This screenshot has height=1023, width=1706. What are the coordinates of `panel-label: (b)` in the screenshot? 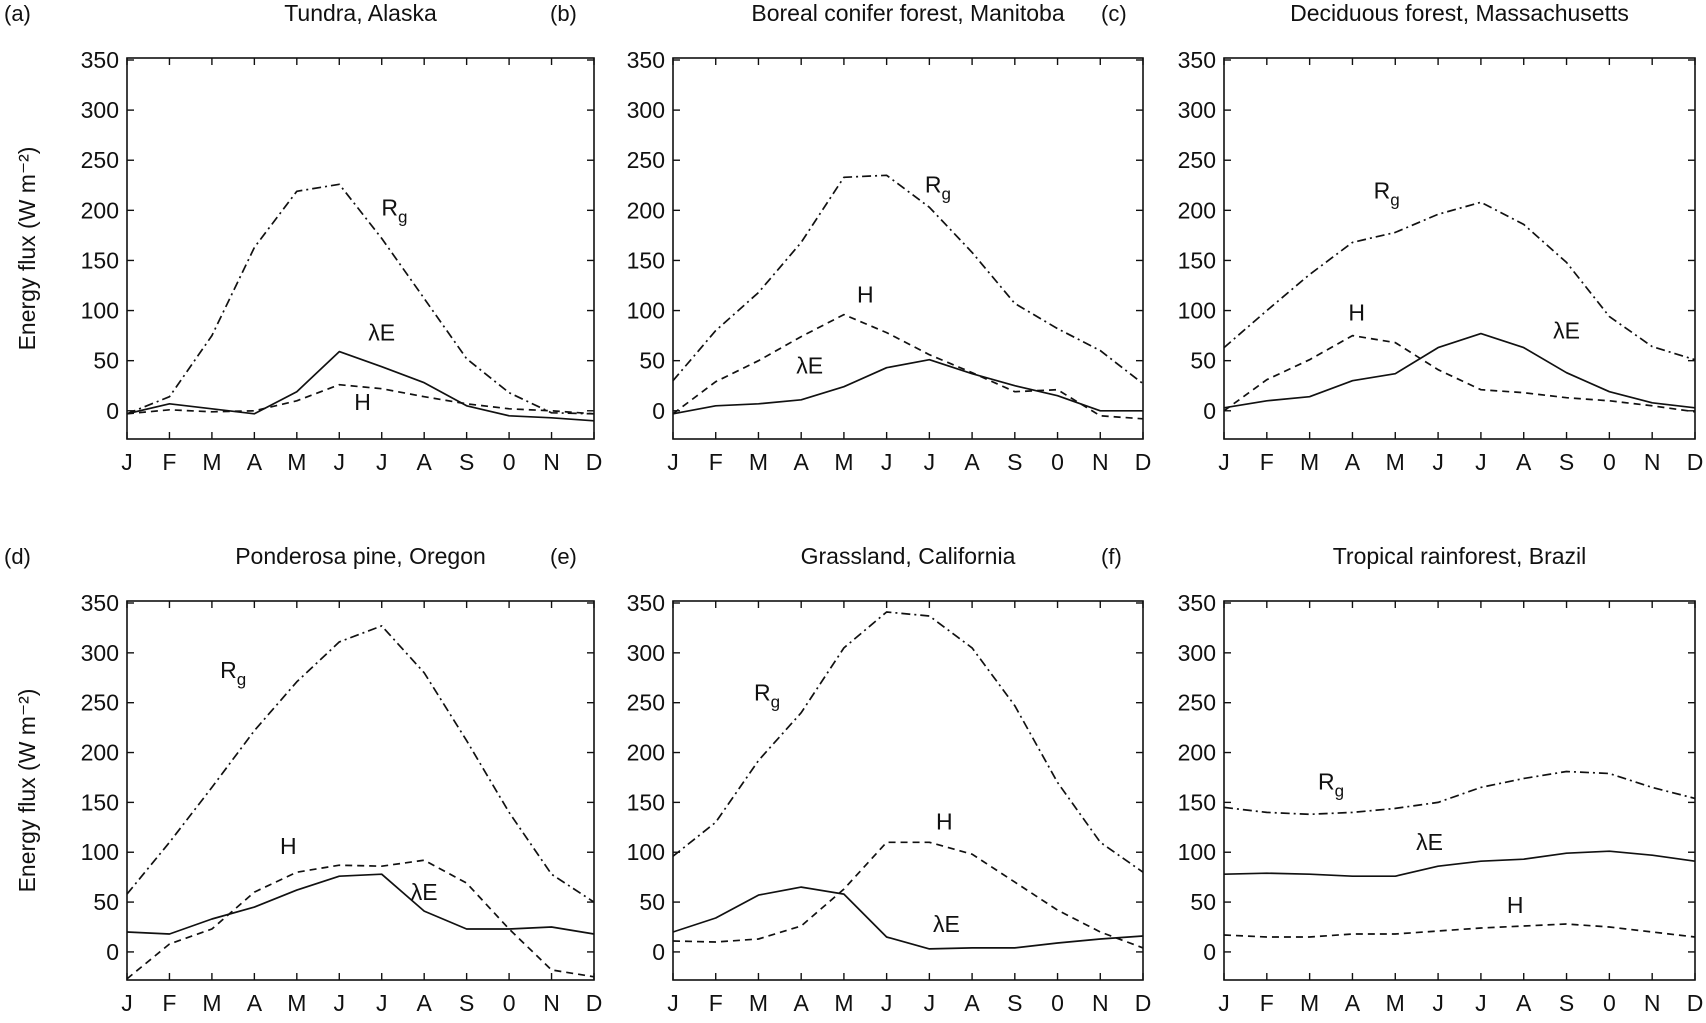 It's located at (563, 13).